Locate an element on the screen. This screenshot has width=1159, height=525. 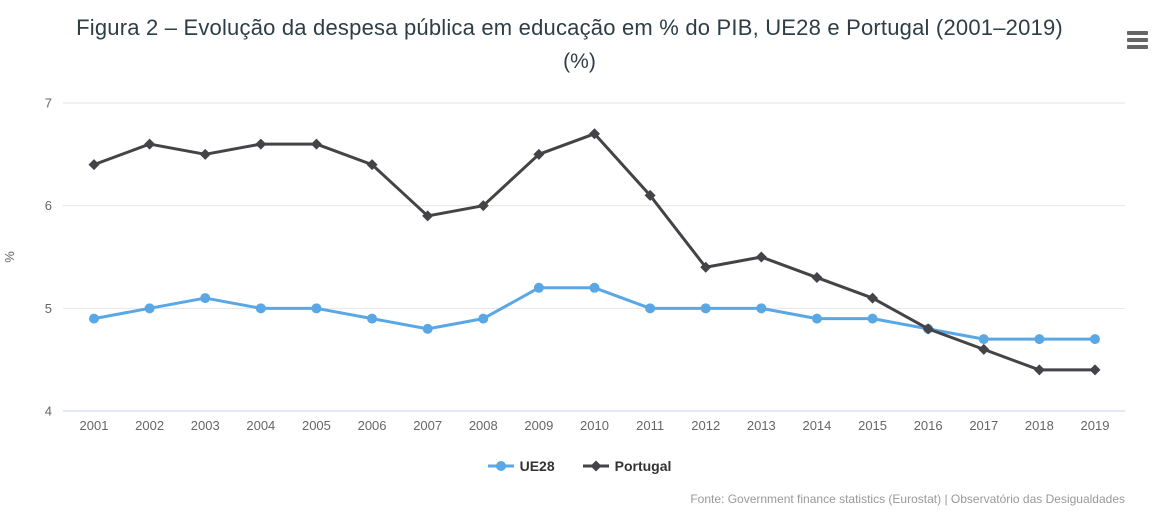
chart-subtitle: (%) is located at coordinates (579, 61).